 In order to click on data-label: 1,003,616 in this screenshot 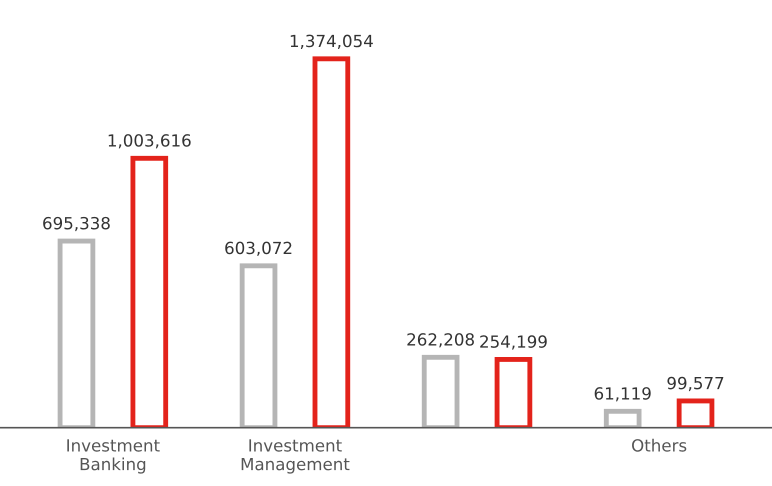, I will do `click(149, 141)`.